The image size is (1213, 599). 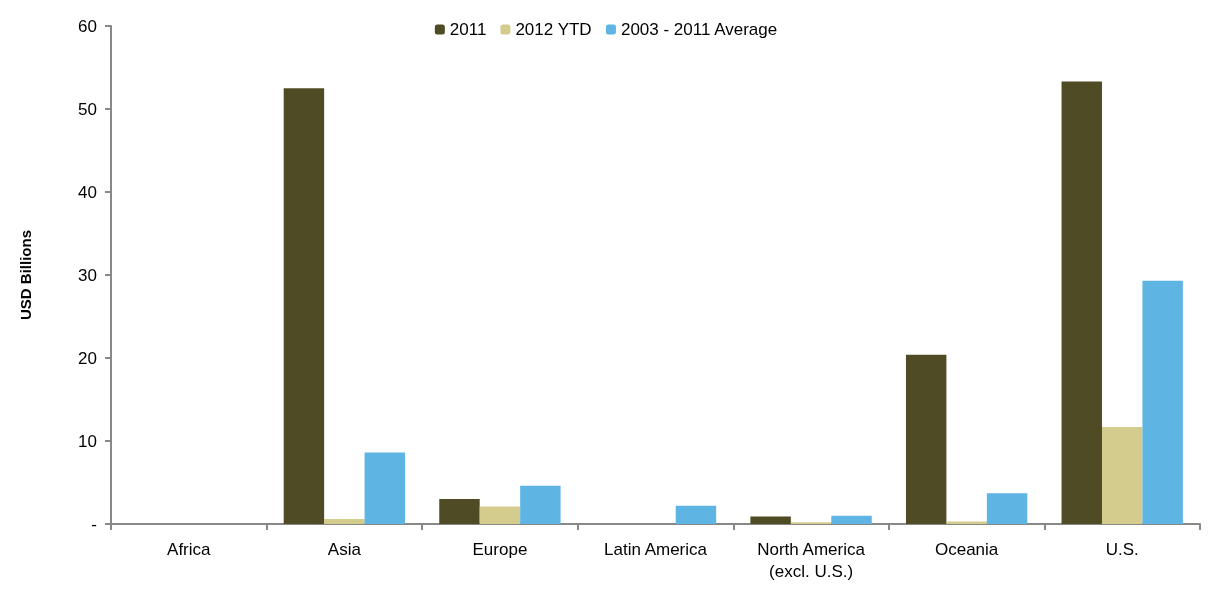 I want to click on x-tick-label: U.S., so click(x=1122, y=549).